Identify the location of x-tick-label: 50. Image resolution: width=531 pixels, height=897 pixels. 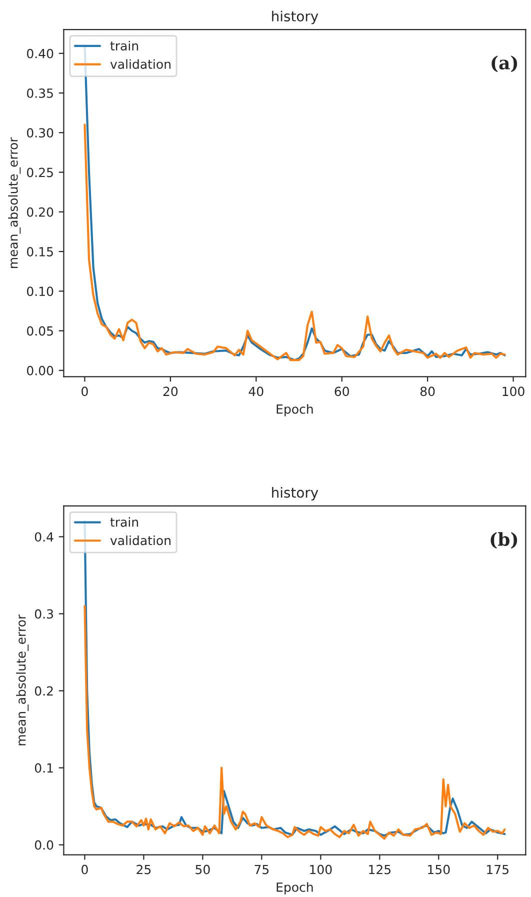
(203, 869).